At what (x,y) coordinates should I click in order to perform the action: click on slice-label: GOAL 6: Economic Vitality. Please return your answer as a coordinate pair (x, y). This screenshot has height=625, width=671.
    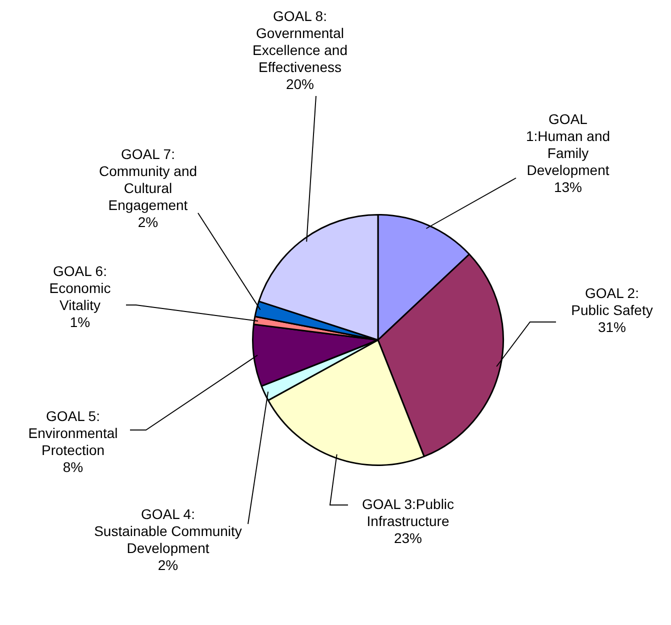
    Looking at the image, I should click on (80, 287).